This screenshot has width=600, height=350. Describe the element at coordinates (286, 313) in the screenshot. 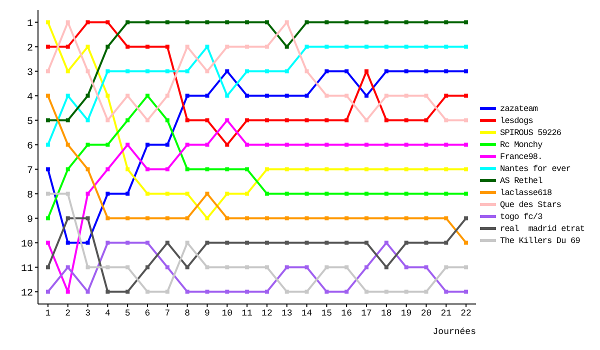

I see `x-tick-label: 13` at that location.